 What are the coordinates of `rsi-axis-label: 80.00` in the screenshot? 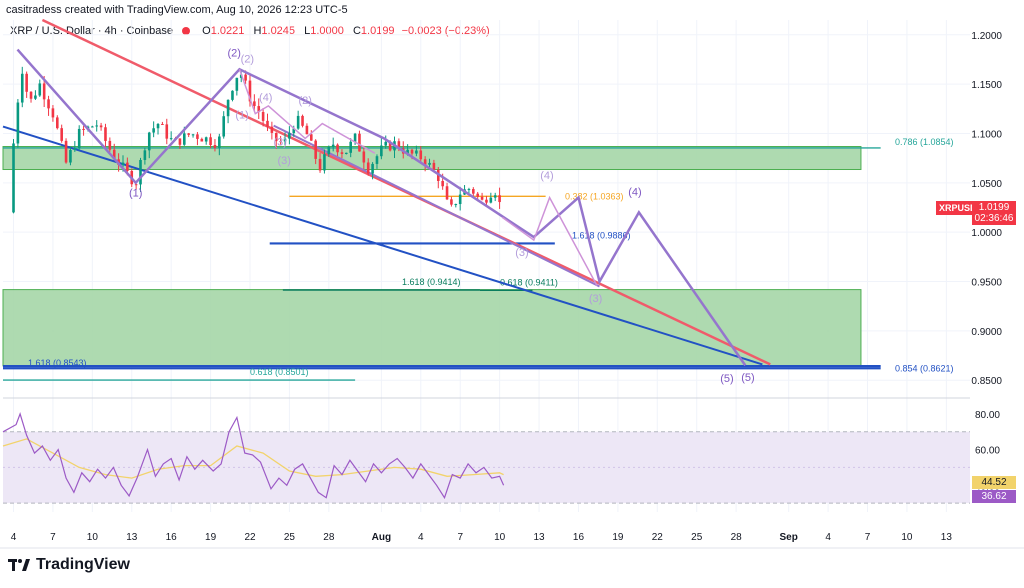 It's located at (987, 415).